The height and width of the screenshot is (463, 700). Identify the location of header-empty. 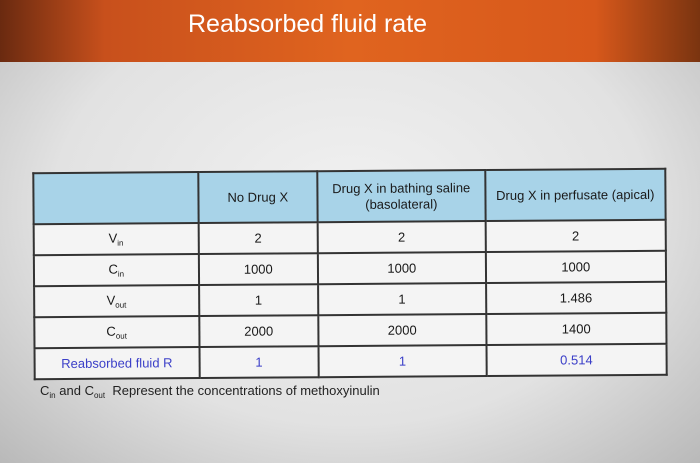
(116, 198).